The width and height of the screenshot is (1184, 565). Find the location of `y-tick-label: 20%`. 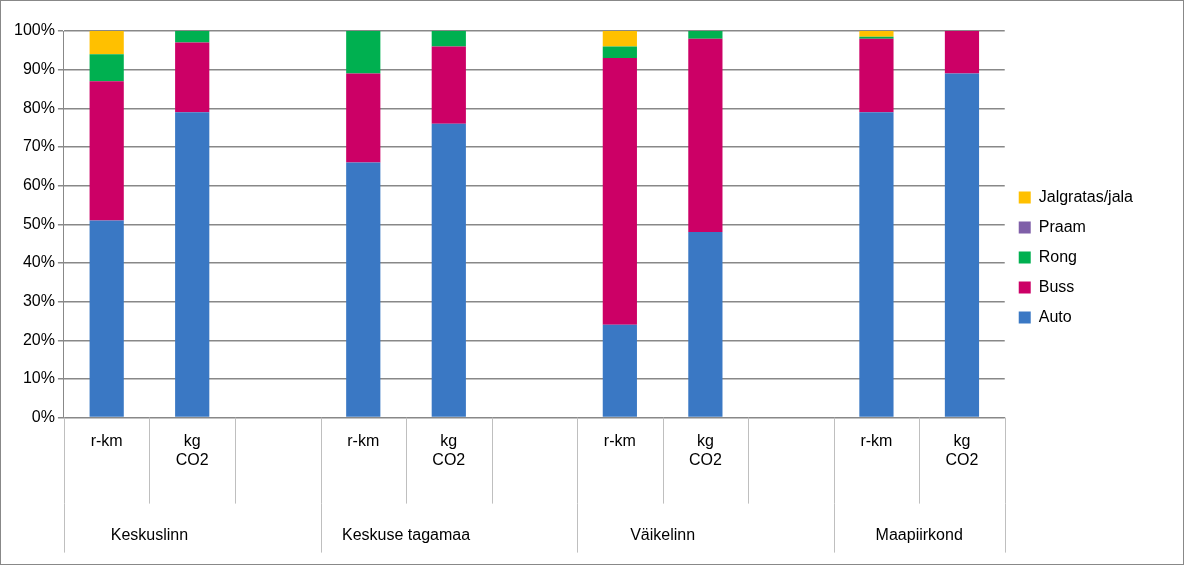

y-tick-label: 20% is located at coordinates (38, 339).